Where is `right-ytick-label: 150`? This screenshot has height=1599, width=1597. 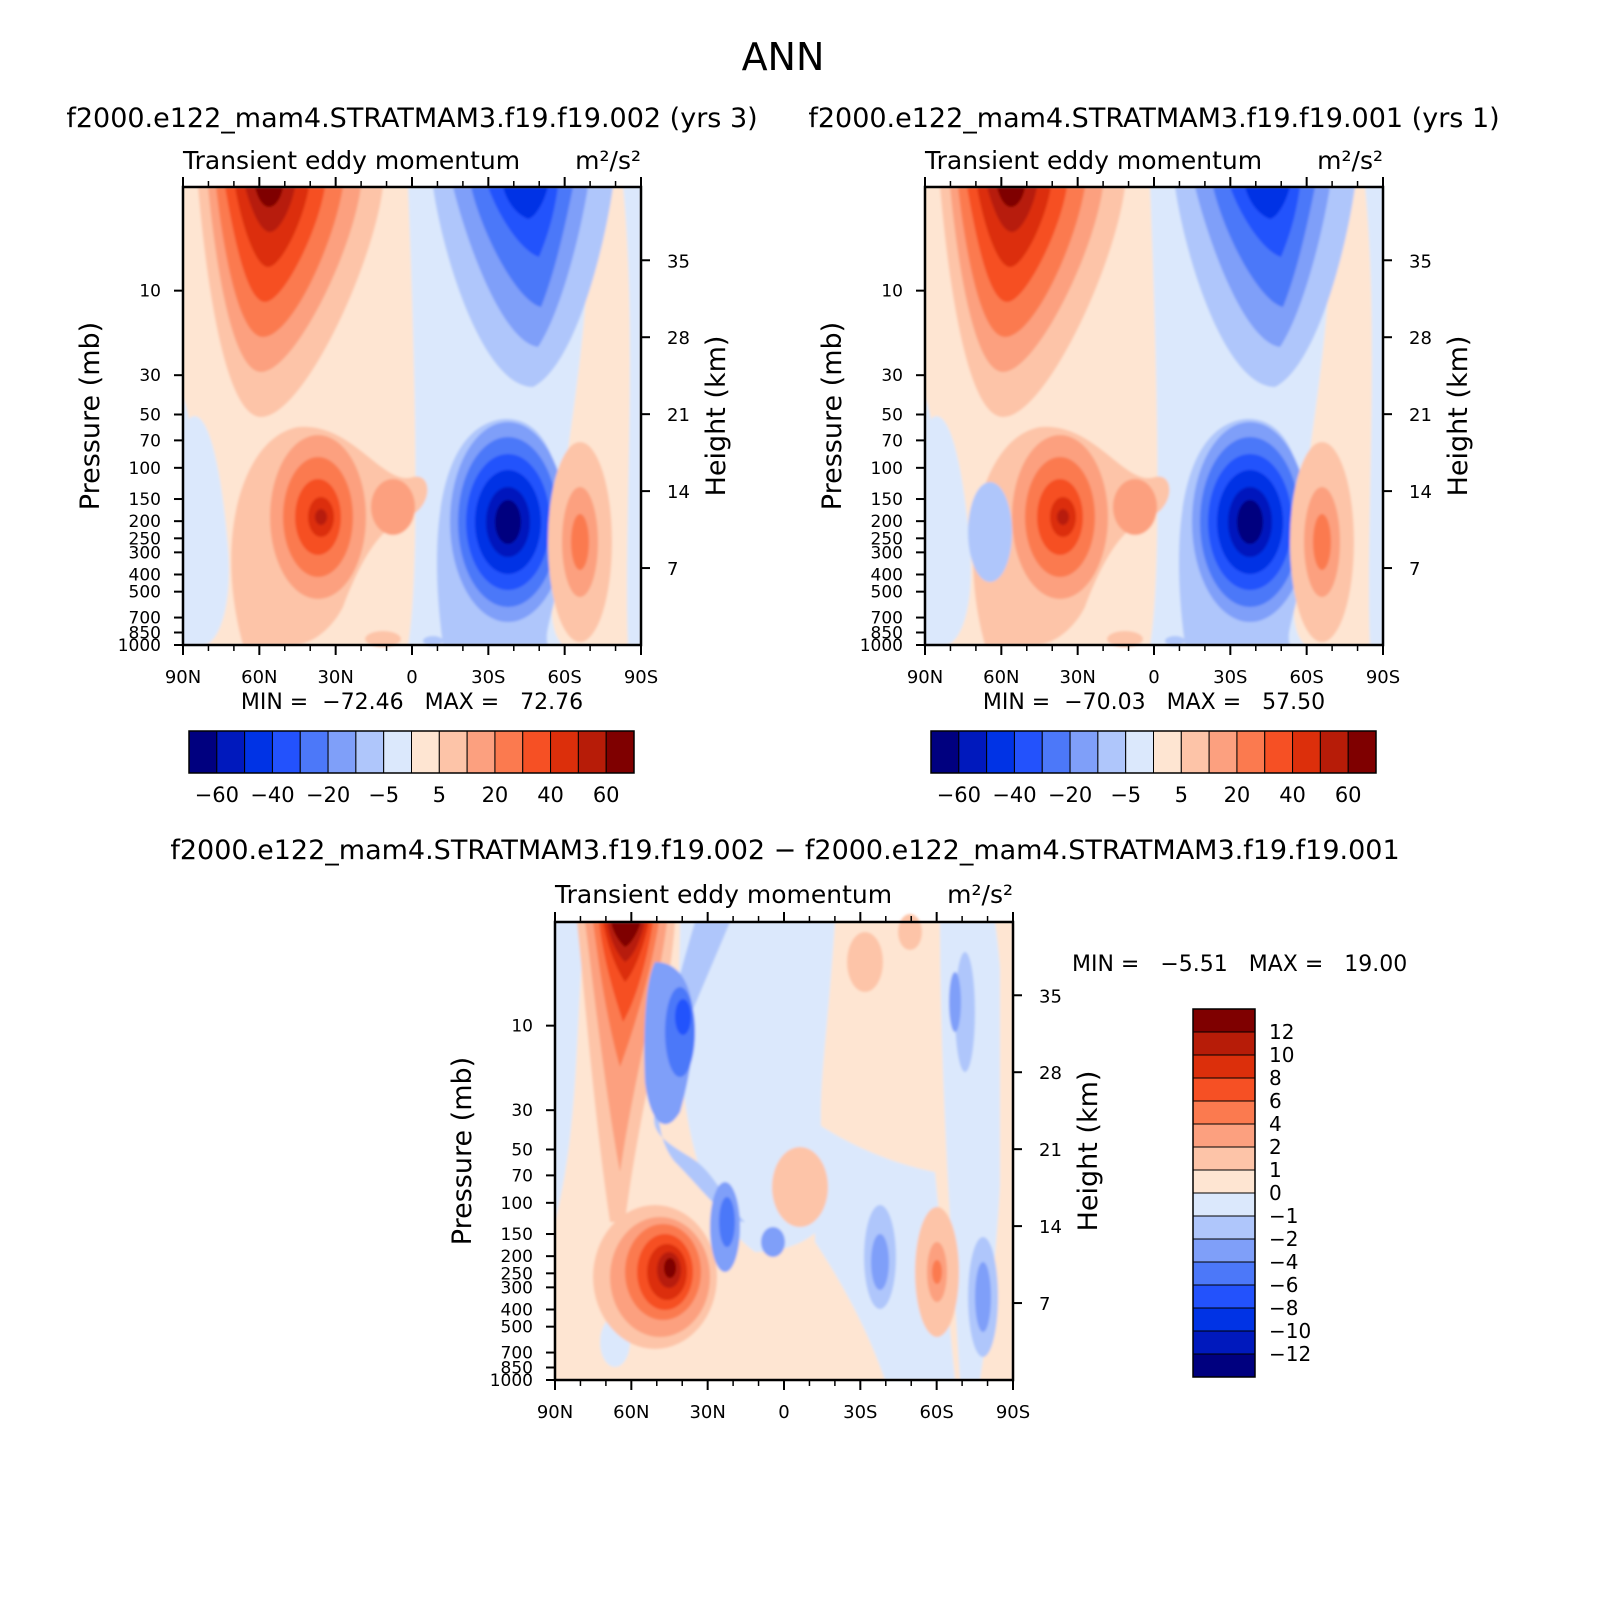 right-ytick-label: 150 is located at coordinates (887, 500).